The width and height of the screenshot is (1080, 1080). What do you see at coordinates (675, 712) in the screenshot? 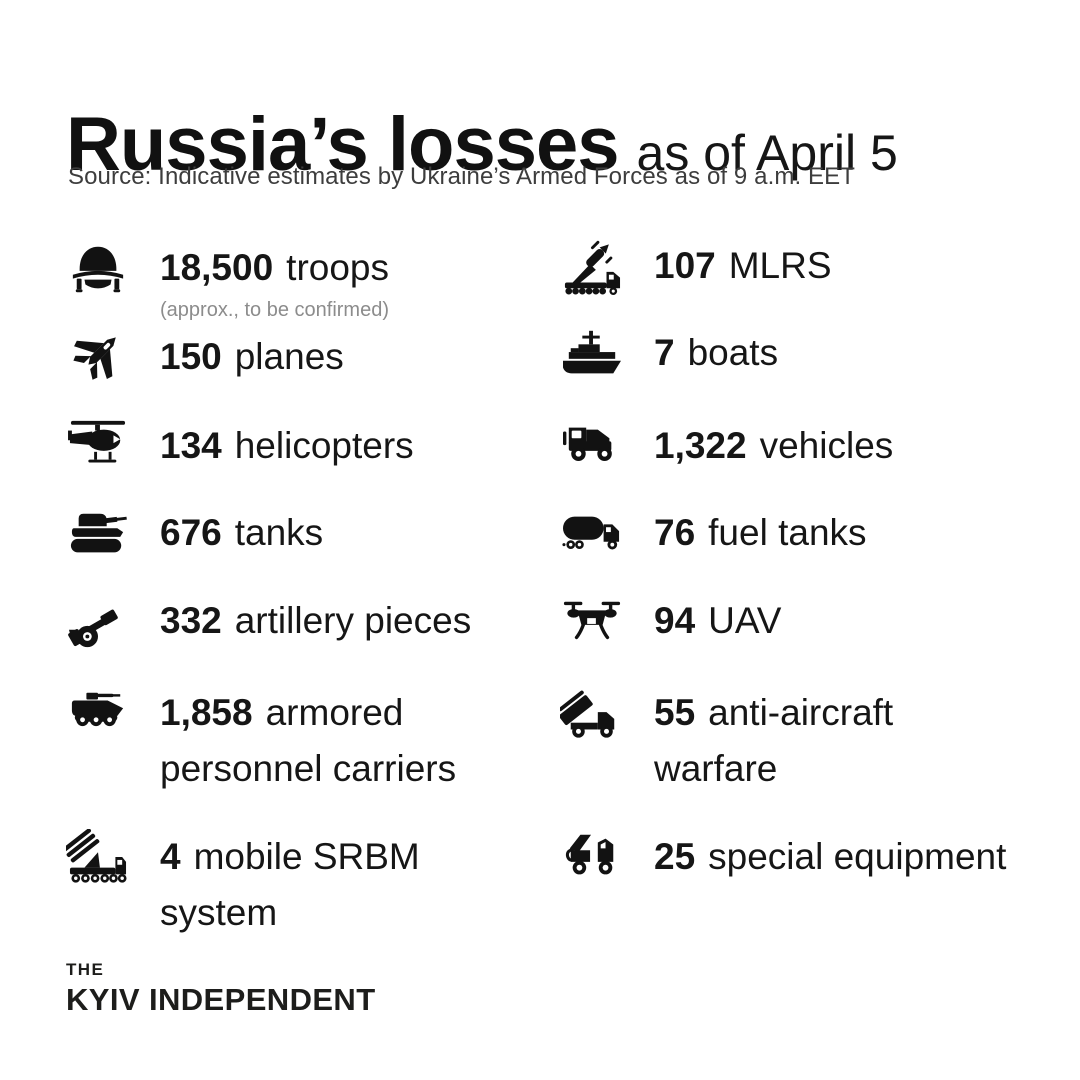
I see `stat-value: 55` at bounding box center [675, 712].